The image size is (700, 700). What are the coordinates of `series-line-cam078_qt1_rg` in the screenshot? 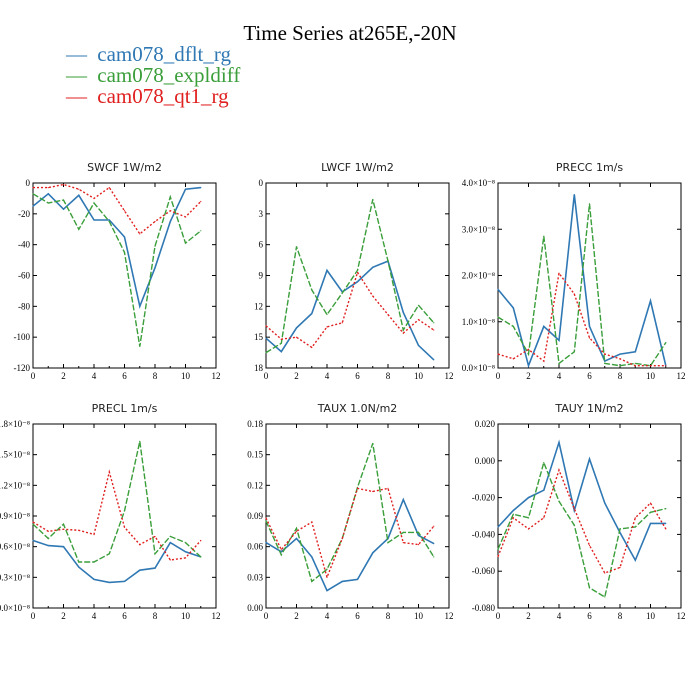 It's located at (350, 309).